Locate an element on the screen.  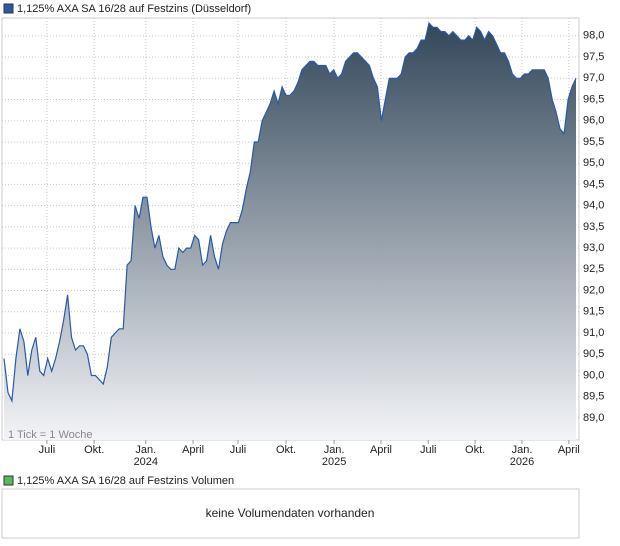
y-tick-label: 90,0 is located at coordinates (593, 375).